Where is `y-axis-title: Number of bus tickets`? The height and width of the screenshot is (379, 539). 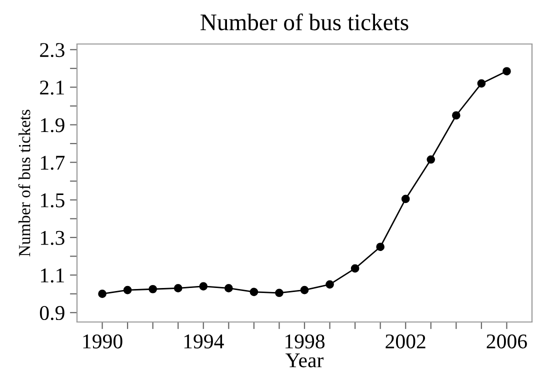
y-axis-title: Number of bus tickets is located at coordinates (24, 183).